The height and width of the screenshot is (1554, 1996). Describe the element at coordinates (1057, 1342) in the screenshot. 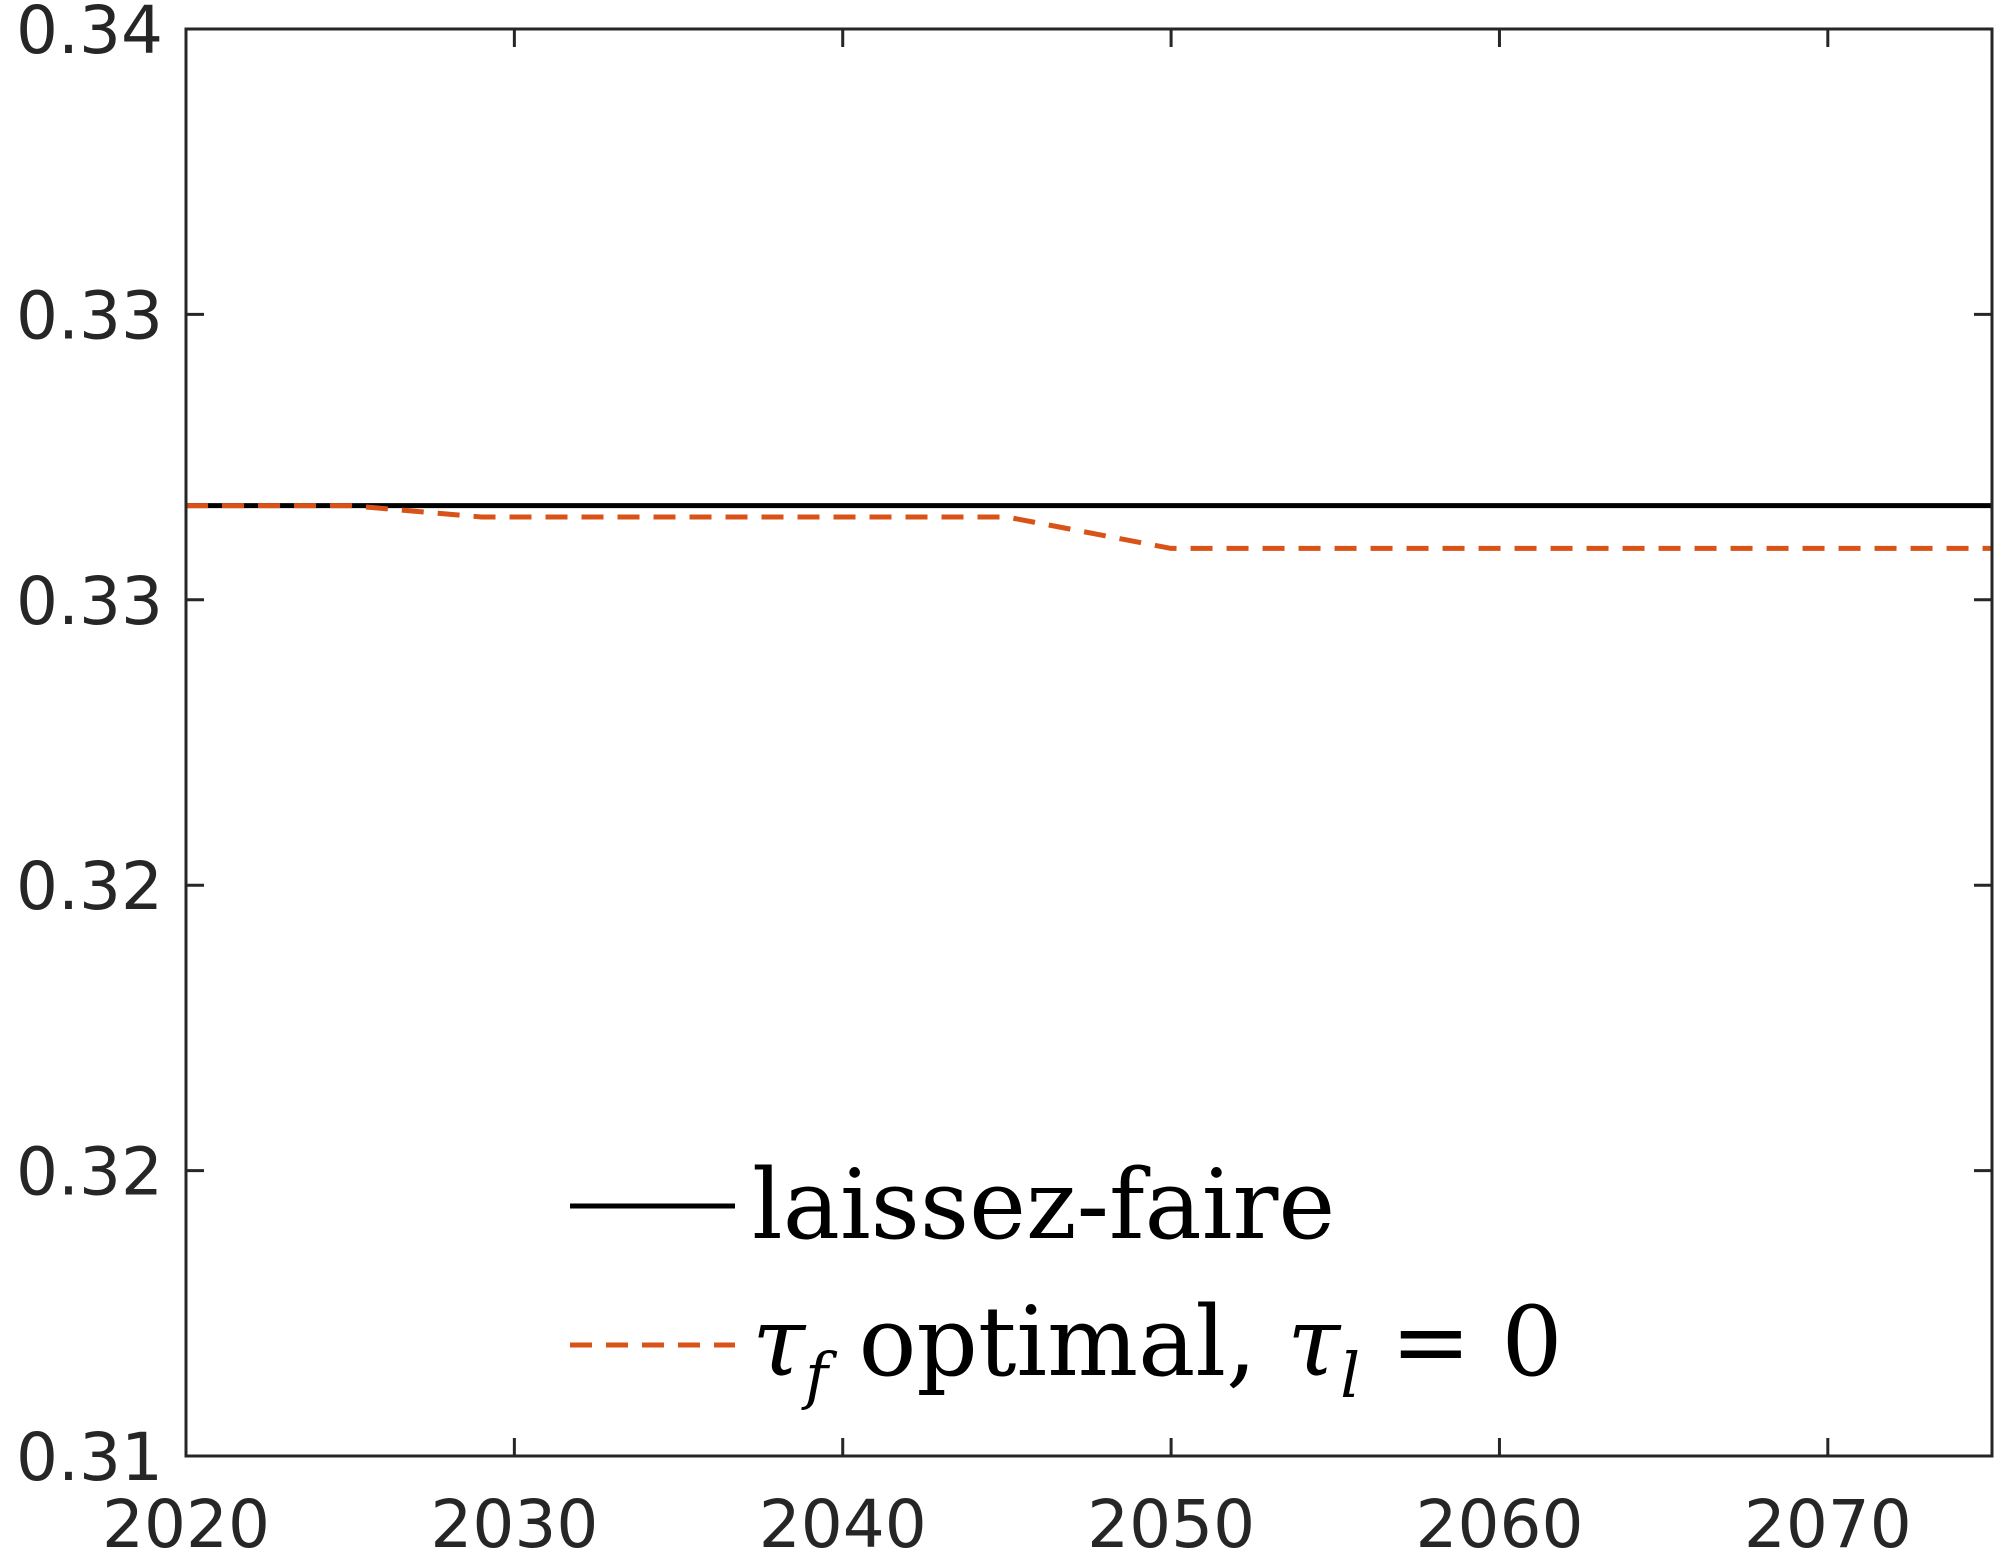

I see `legend-text-optimal: optimal,` at that location.